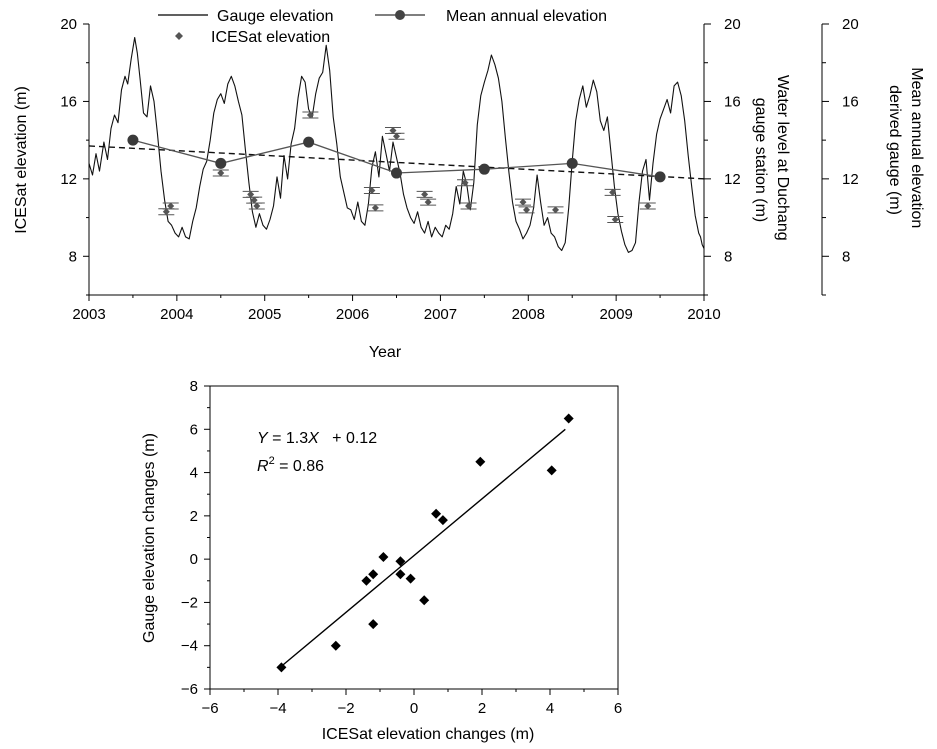 This screenshot has width=937, height=749. I want to click on right-axis-1-tick-label: 20, so click(732, 24).